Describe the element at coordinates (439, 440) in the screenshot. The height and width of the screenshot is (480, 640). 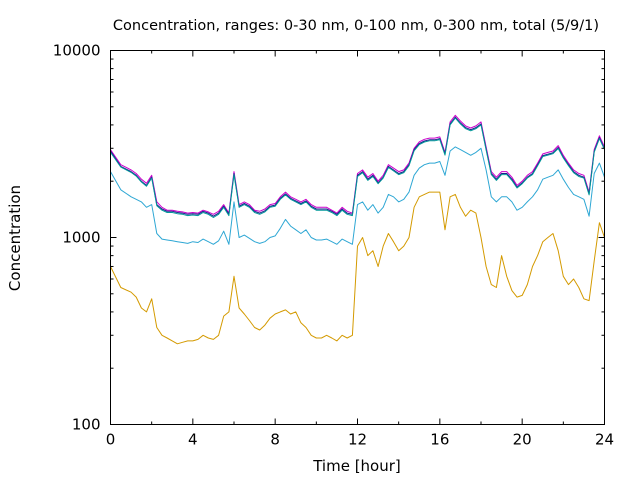
I see `x-tick-label: 16` at that location.